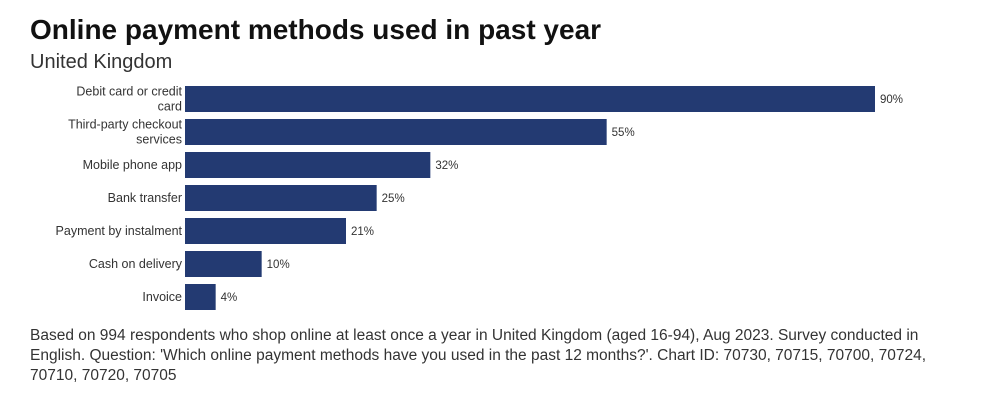 The height and width of the screenshot is (400, 1000). I want to click on chart-title: Online payment methods used in past year, so click(316, 29).